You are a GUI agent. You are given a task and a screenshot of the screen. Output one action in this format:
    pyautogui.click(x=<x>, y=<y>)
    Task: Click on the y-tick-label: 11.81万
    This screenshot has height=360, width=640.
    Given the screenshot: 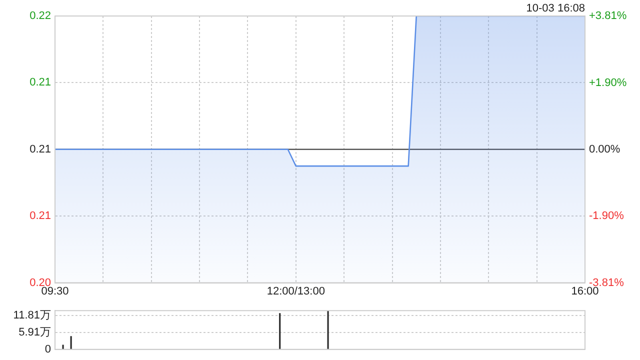 What is the action you would take?
    pyautogui.click(x=32, y=315)
    